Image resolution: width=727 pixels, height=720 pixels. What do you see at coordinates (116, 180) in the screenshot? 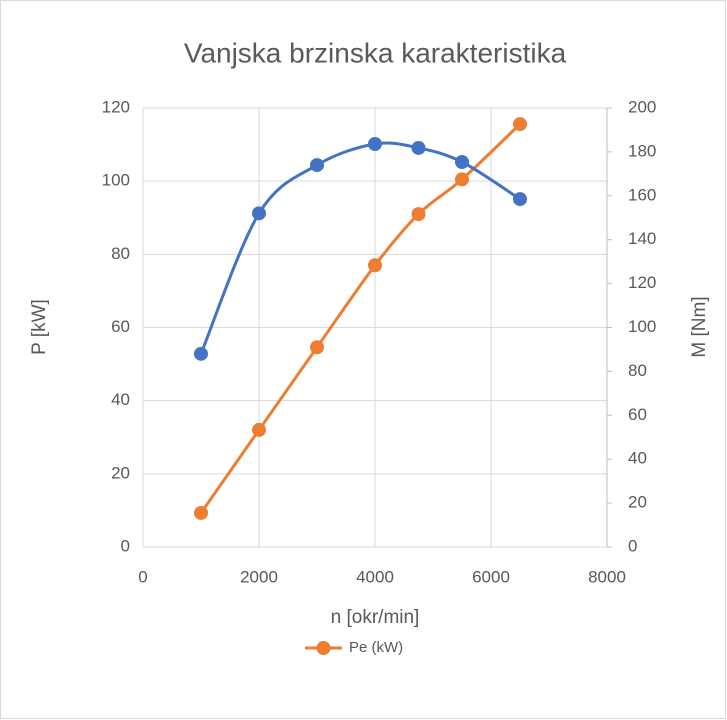
I see `y-tick-label: 100` at bounding box center [116, 180].